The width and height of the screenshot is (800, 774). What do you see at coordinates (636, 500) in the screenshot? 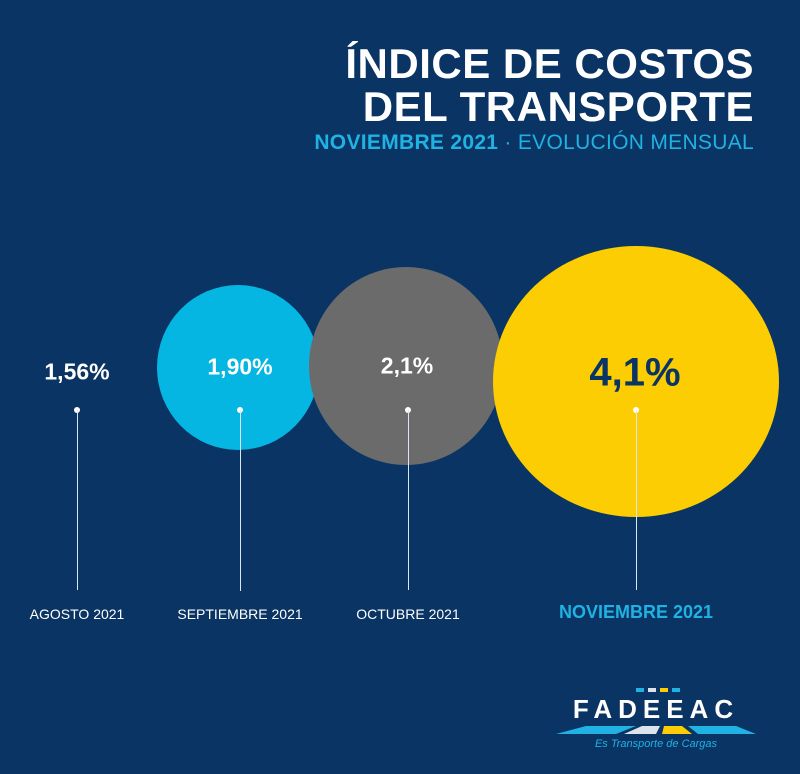
I see `stem-noviembre` at bounding box center [636, 500].